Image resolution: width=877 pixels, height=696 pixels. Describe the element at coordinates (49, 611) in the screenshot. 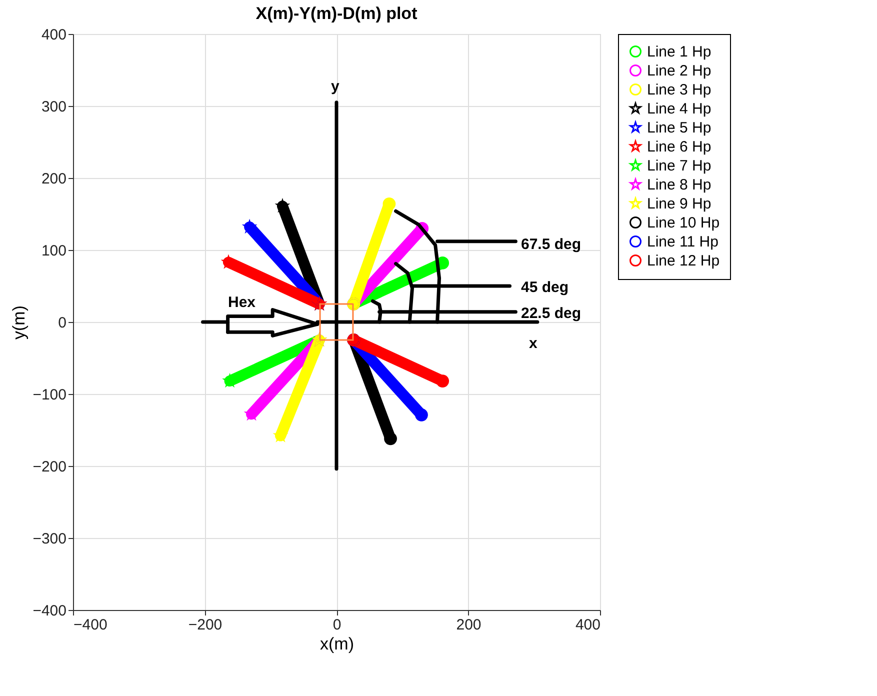

I see `y-tick-label: −400` at that location.